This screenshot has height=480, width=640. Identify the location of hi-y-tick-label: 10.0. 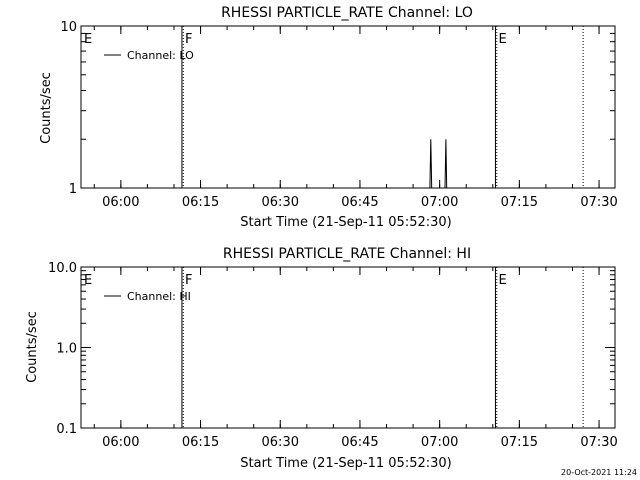
(62, 268).